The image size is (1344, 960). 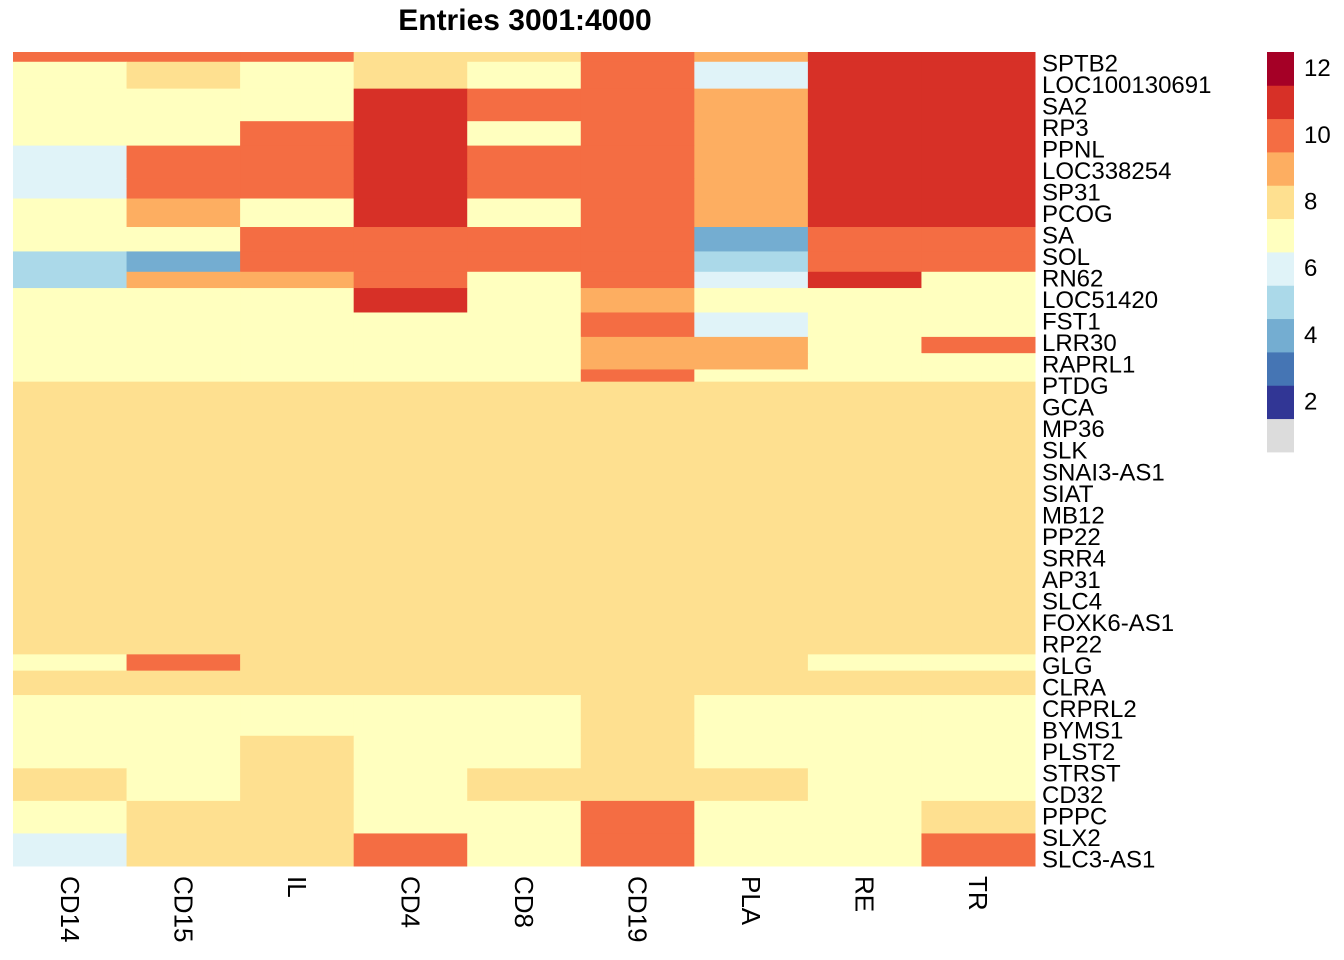 I want to click on column-label-re: RE, so click(x=865, y=894).